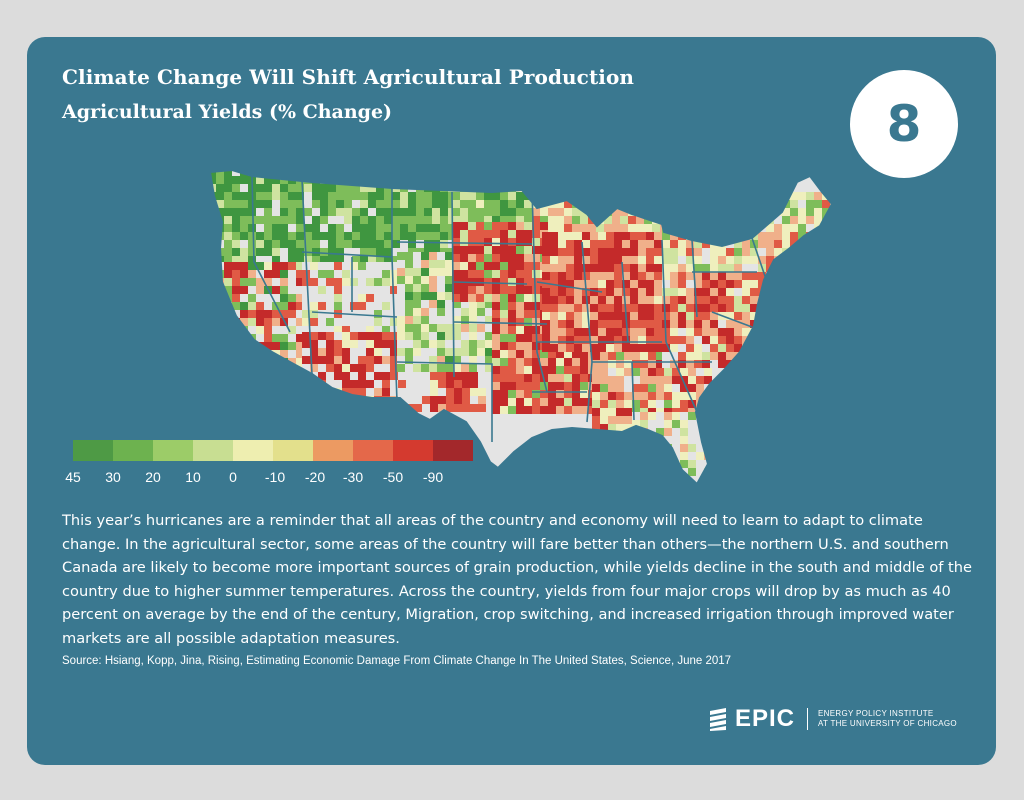 This screenshot has height=800, width=1024. I want to click on logo-wordmark: EPIC, so click(765, 718).